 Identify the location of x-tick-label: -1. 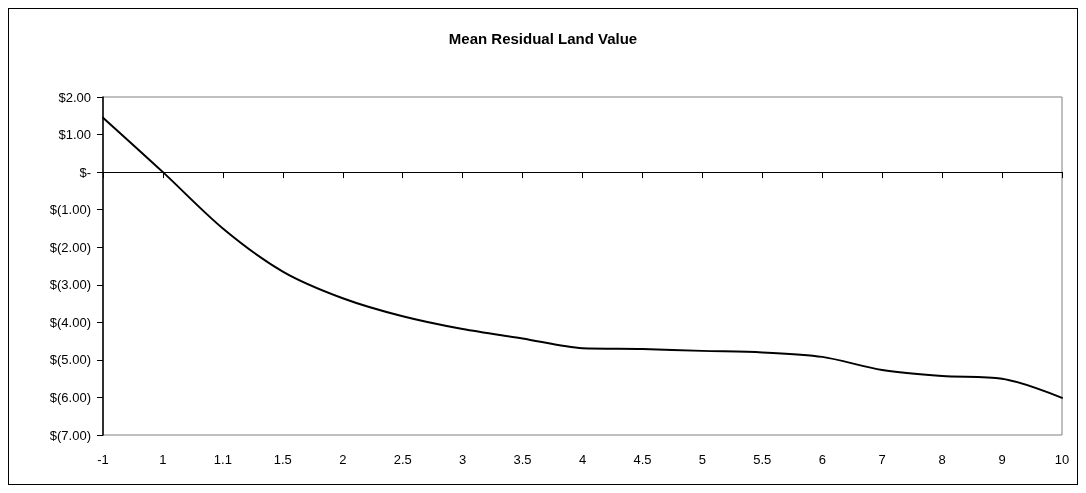
(103, 459).